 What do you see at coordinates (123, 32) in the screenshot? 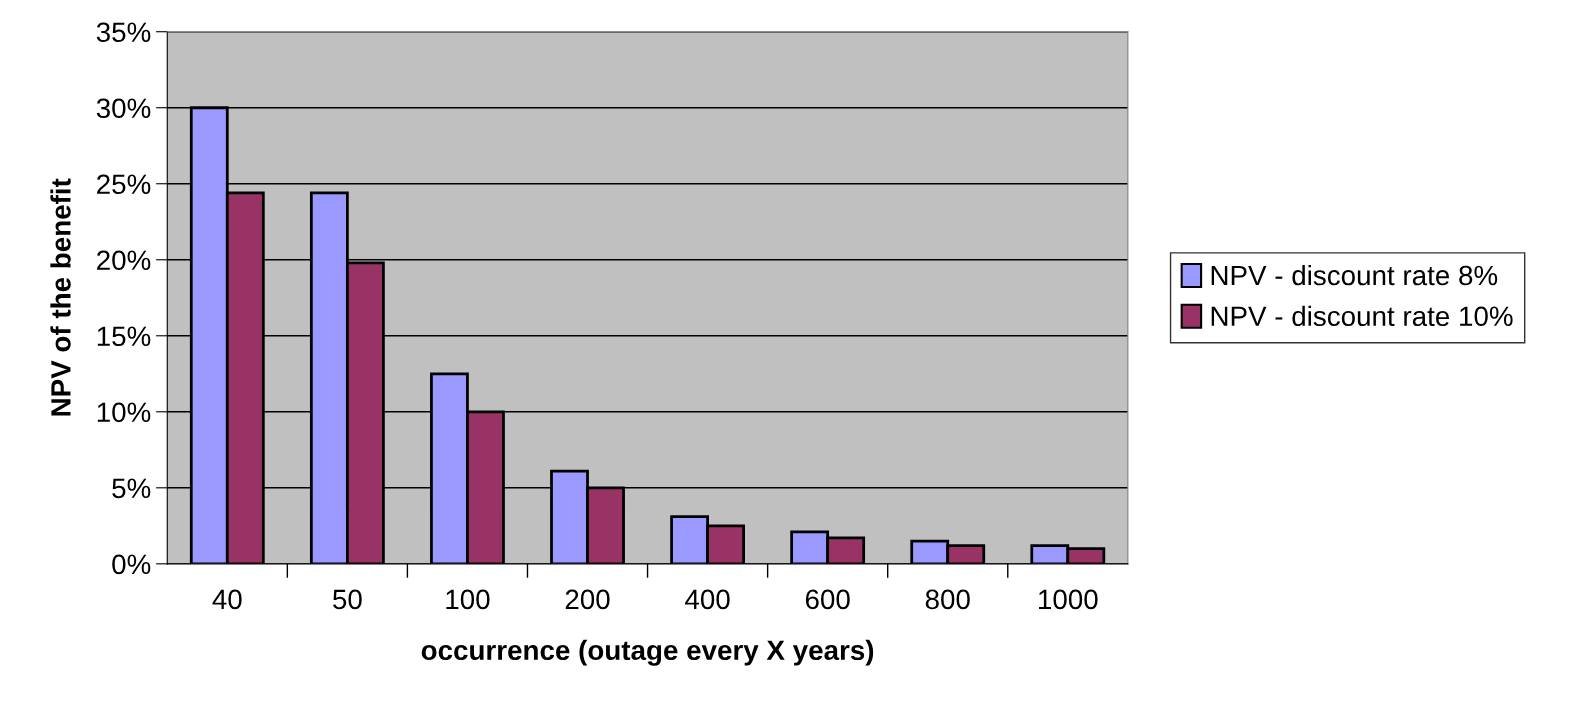
I see `y-tick-label: 35%` at bounding box center [123, 32].